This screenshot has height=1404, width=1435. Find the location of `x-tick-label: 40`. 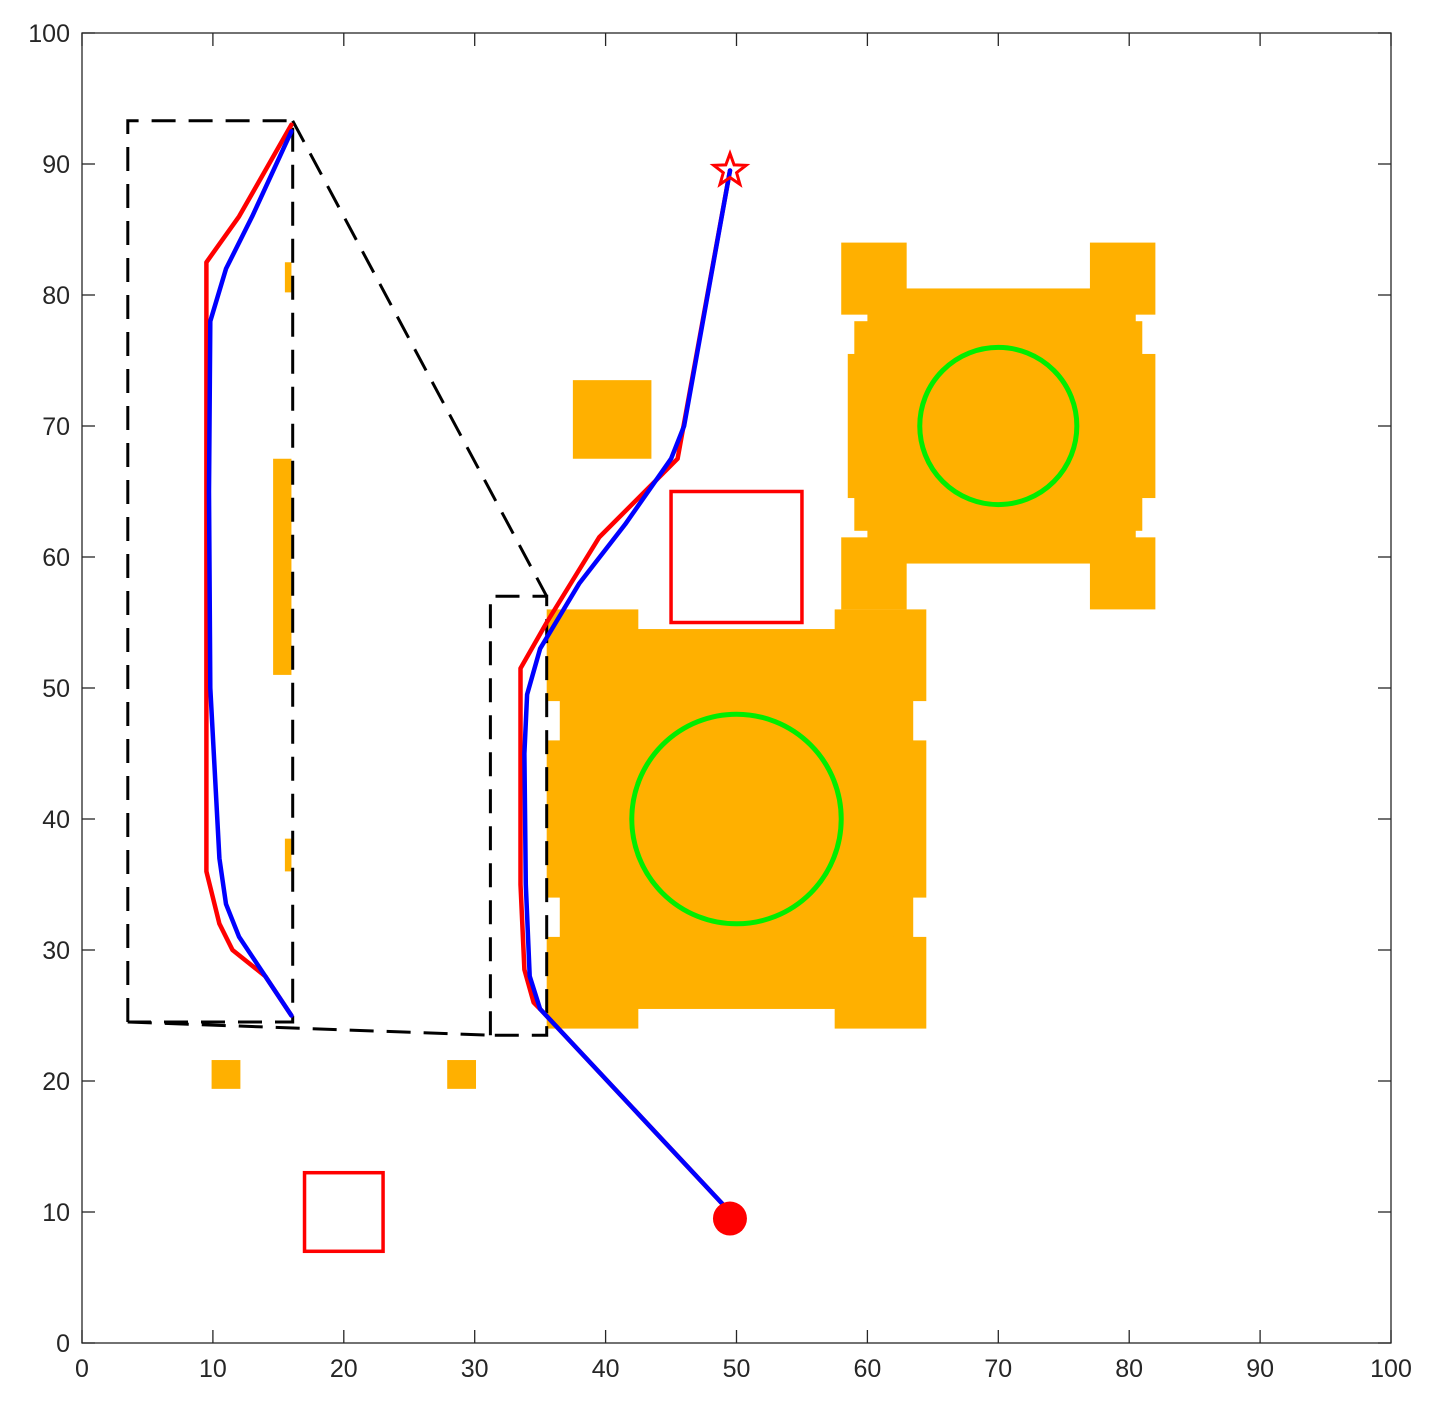

x-tick-label: 40 is located at coordinates (606, 1369).